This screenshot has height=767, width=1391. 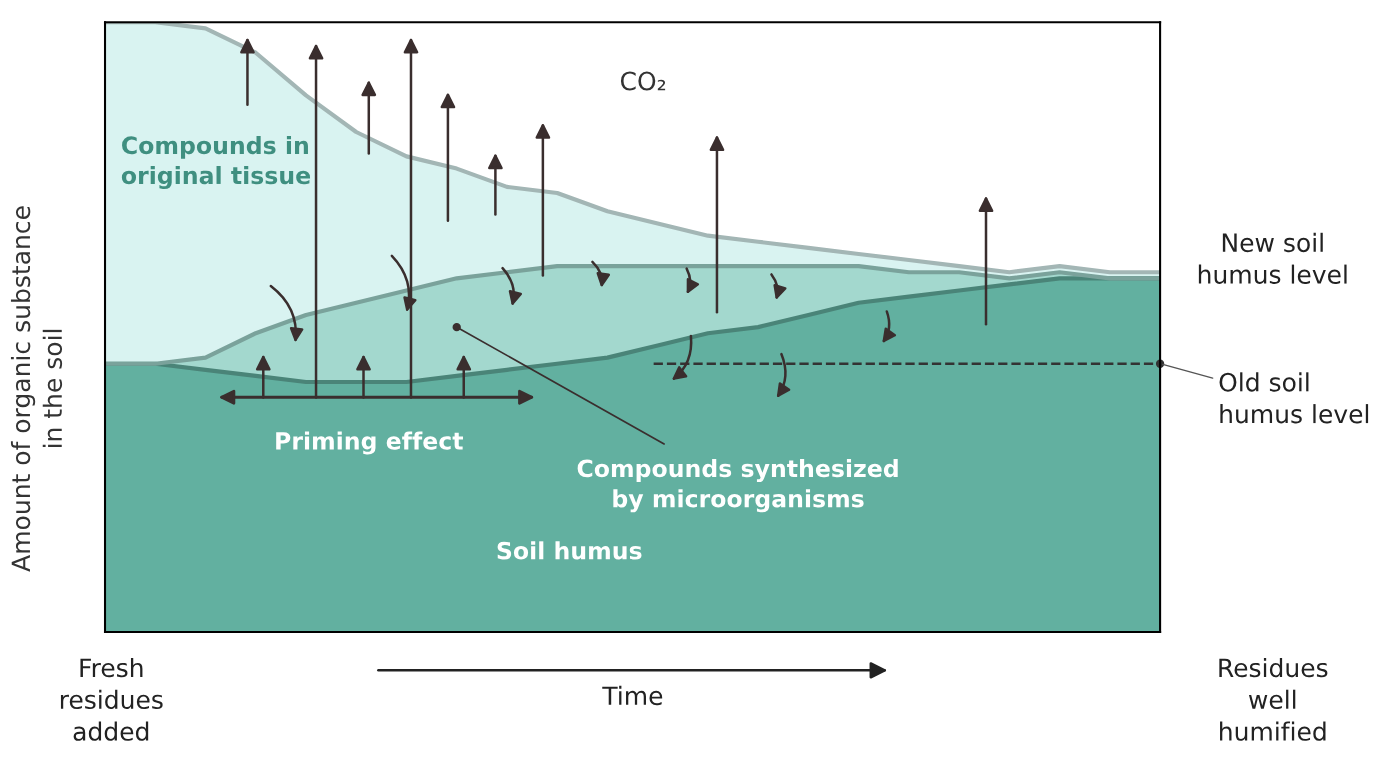 I want to click on text: Compounds synthesized by microorganisms, so click(x=737, y=486).